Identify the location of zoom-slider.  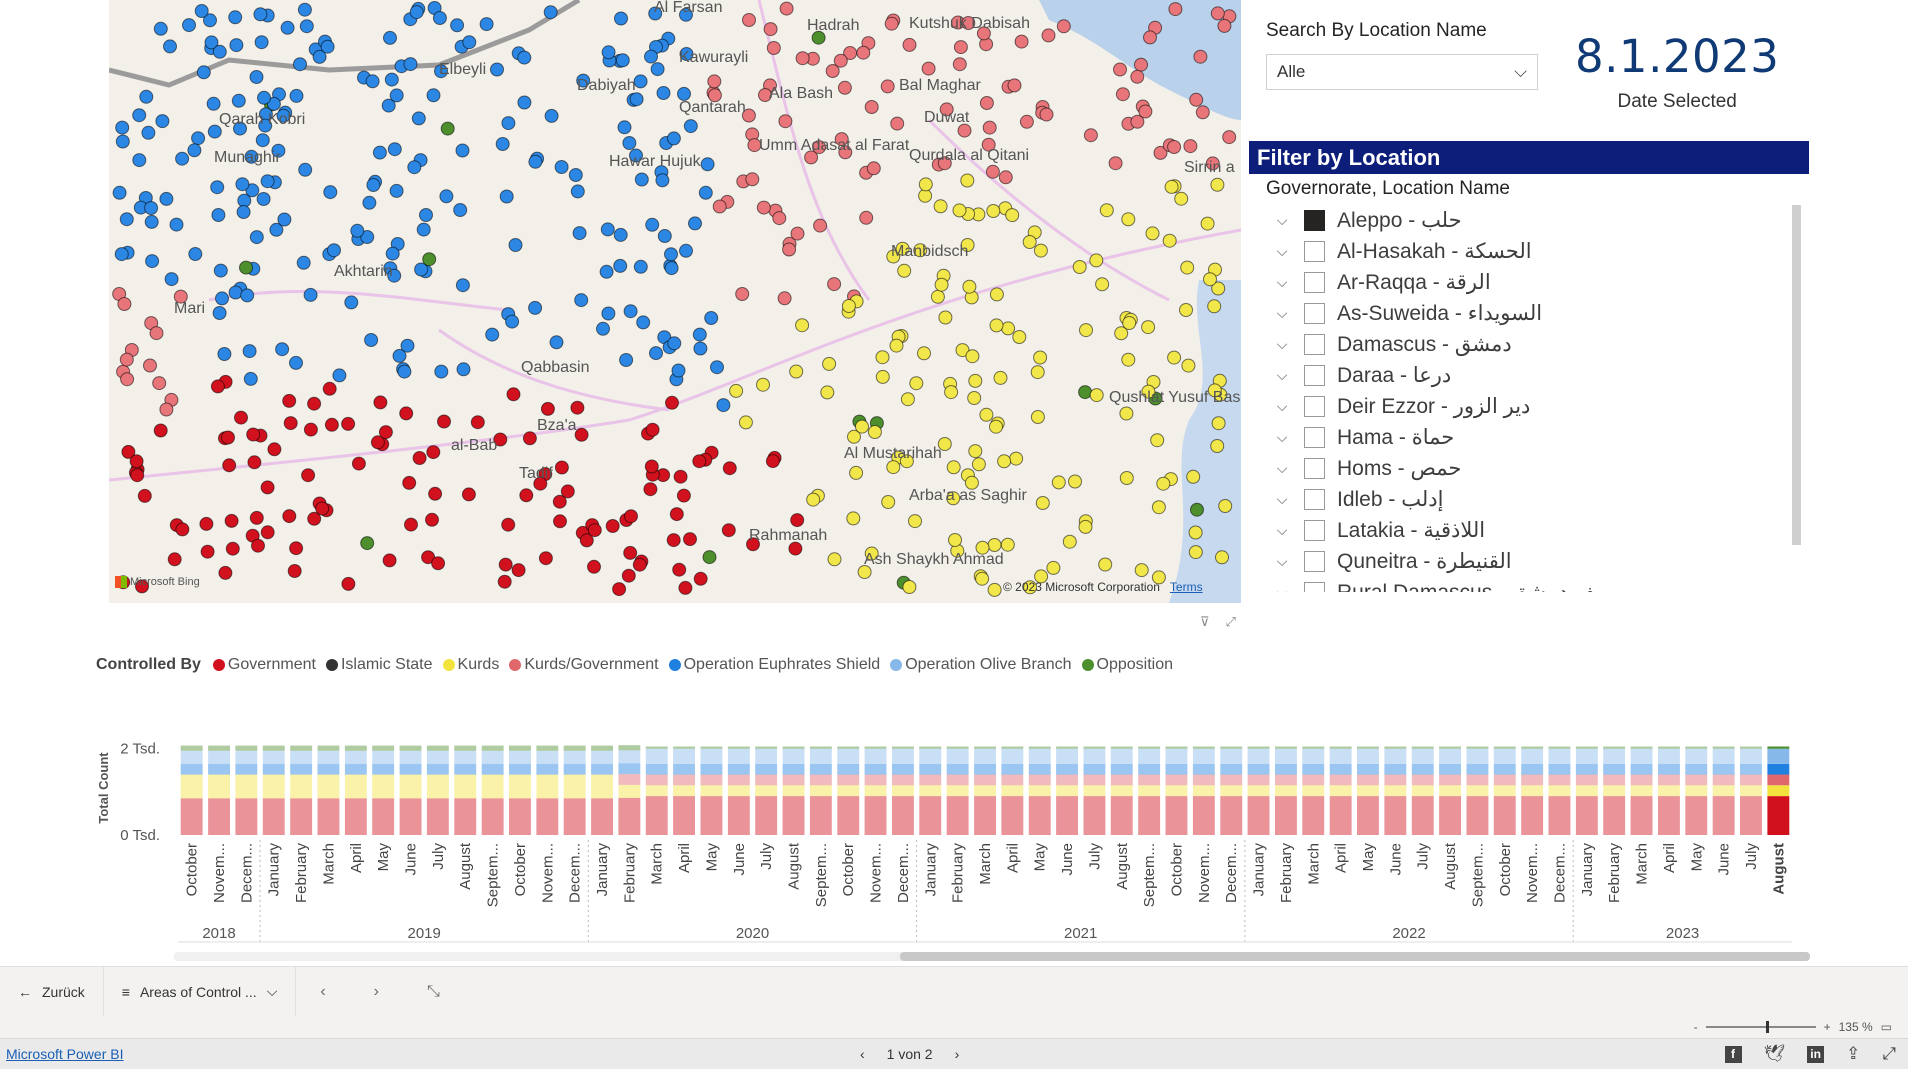
(1760, 1027).